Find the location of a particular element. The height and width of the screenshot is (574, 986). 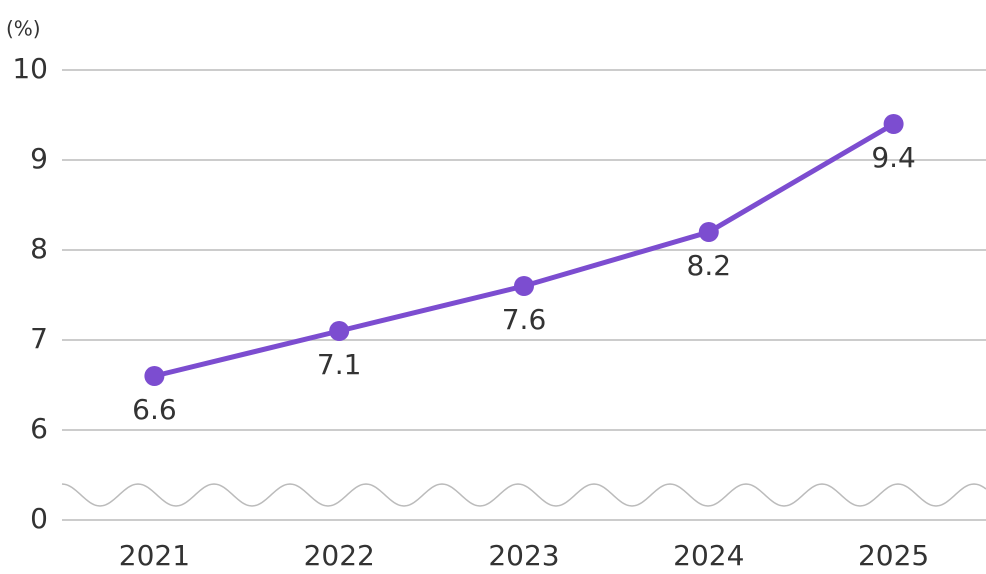

x-tick-label: 2021 is located at coordinates (154, 555).